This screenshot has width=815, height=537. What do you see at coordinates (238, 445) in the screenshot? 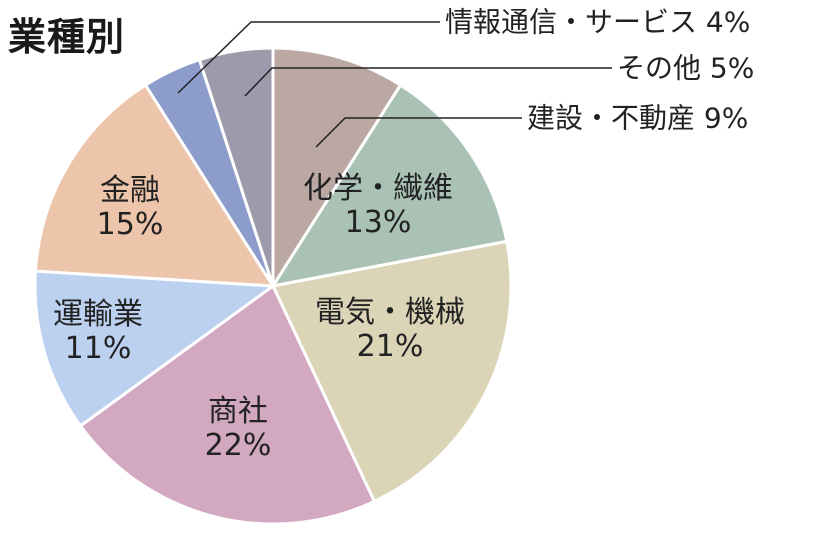
I see `slice-value-3: 22%` at bounding box center [238, 445].